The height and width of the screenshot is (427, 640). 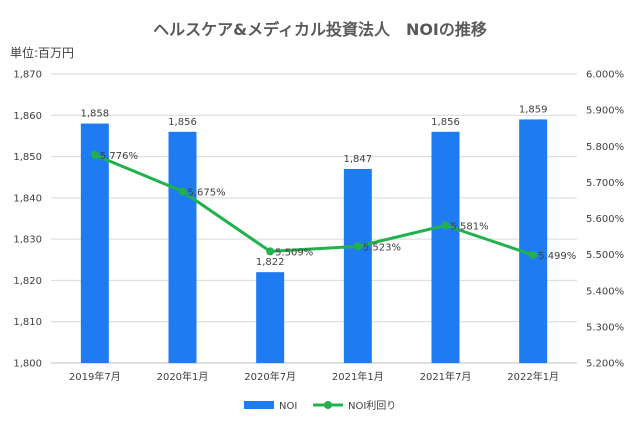 What do you see at coordinates (42, 53) in the screenshot?
I see `unit-label: 単位:百万円` at bounding box center [42, 53].